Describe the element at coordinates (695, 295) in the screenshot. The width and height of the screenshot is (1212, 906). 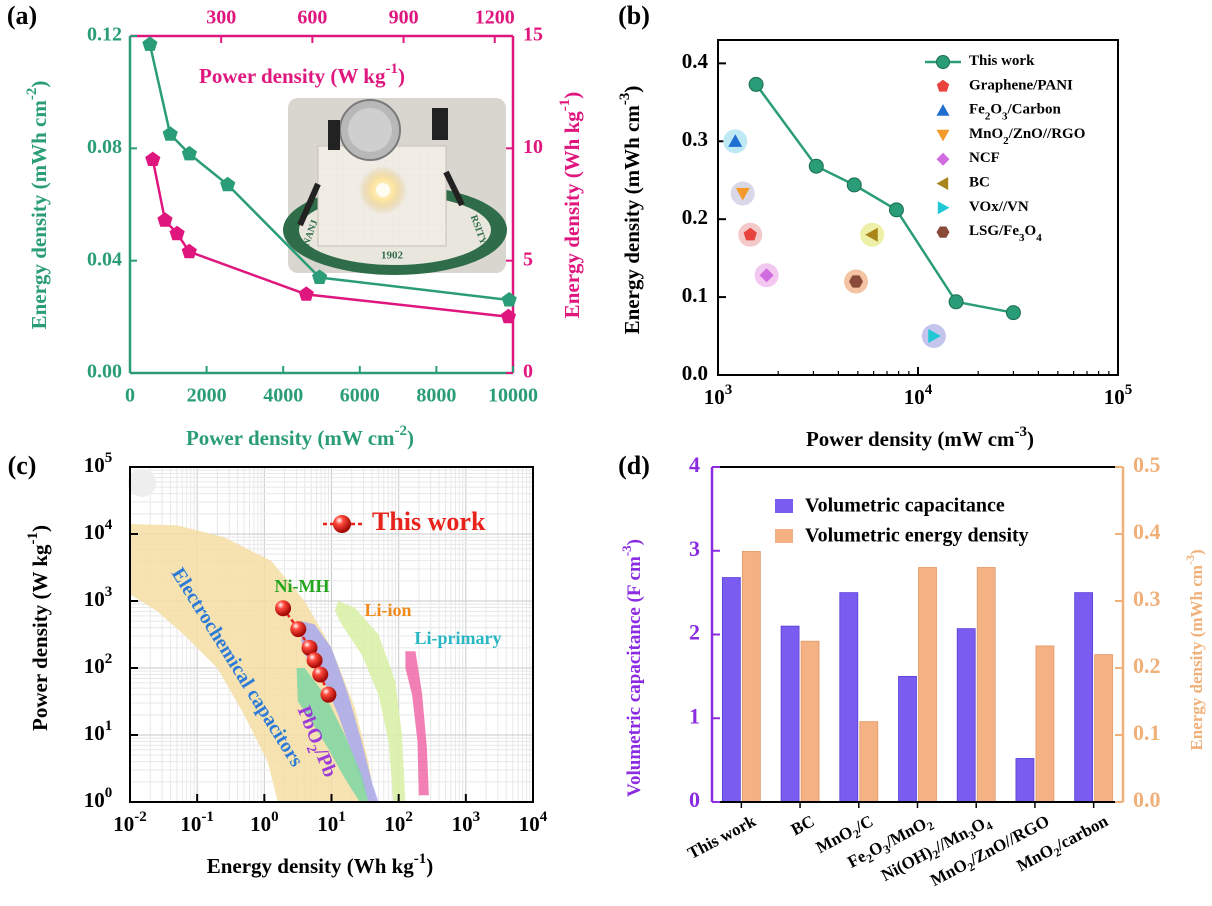
I see `y-tick-label: 0.1` at that location.